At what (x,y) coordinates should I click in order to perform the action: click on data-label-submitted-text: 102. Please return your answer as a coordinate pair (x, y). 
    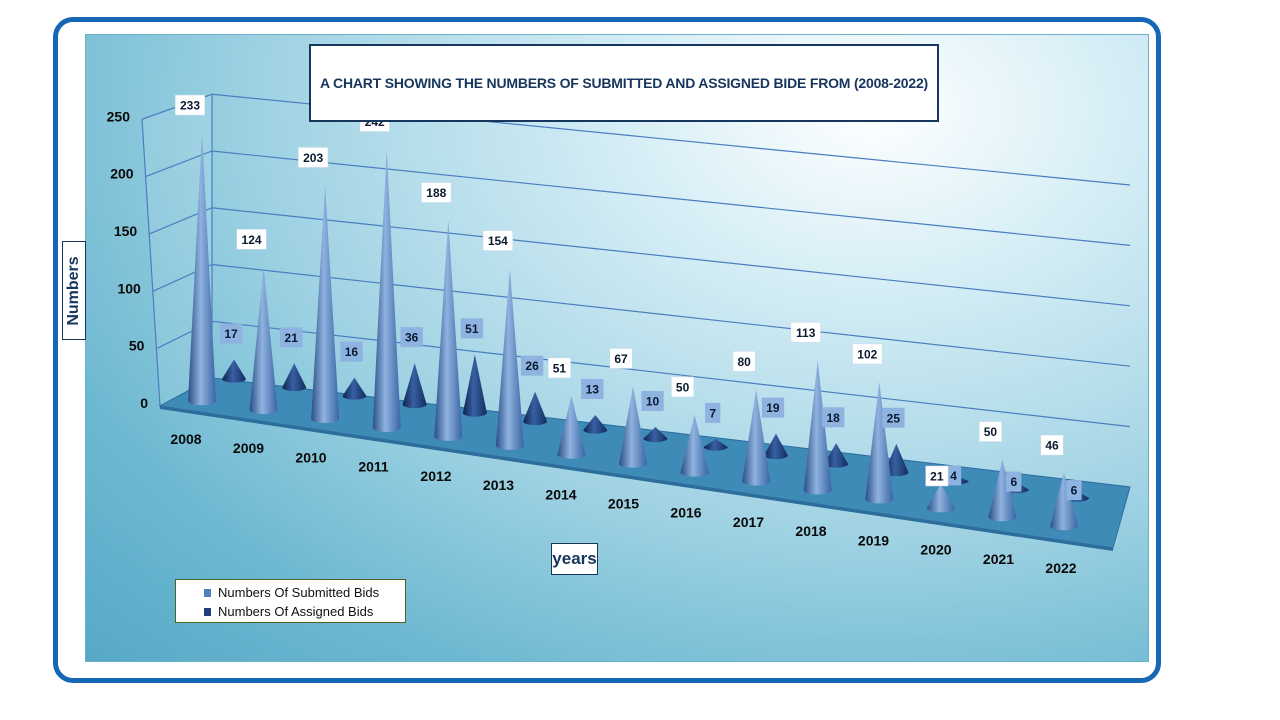
    Looking at the image, I should click on (867, 354).